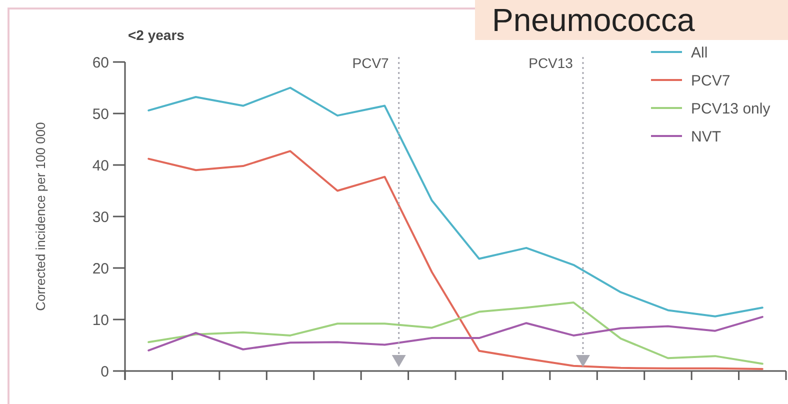 Image resolution: width=788 pixels, height=404 pixels. Describe the element at coordinates (100, 63) in the screenshot. I see `y-tick-label: 60` at that location.